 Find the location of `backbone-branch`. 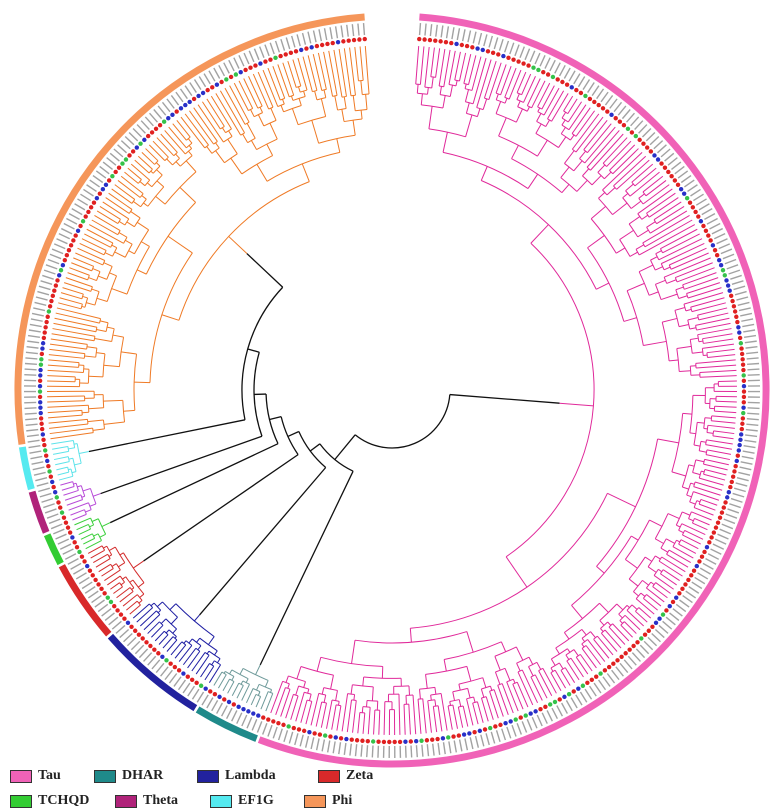

backbone-branch is located at coordinates (402, 421).